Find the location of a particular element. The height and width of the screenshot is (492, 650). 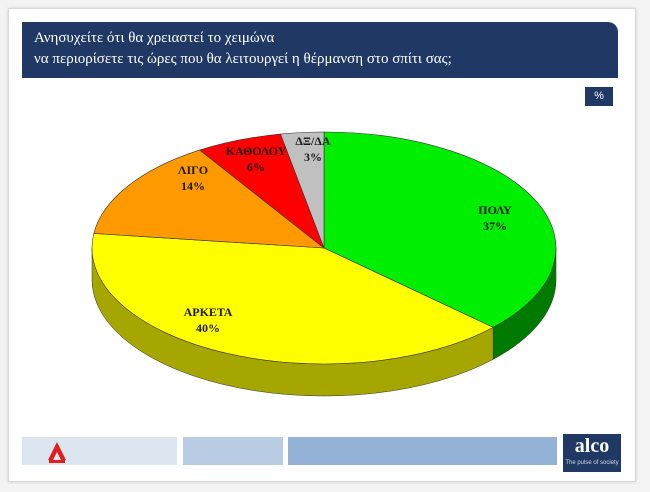

alco-tagline: The pulse of society is located at coordinates (592, 463).